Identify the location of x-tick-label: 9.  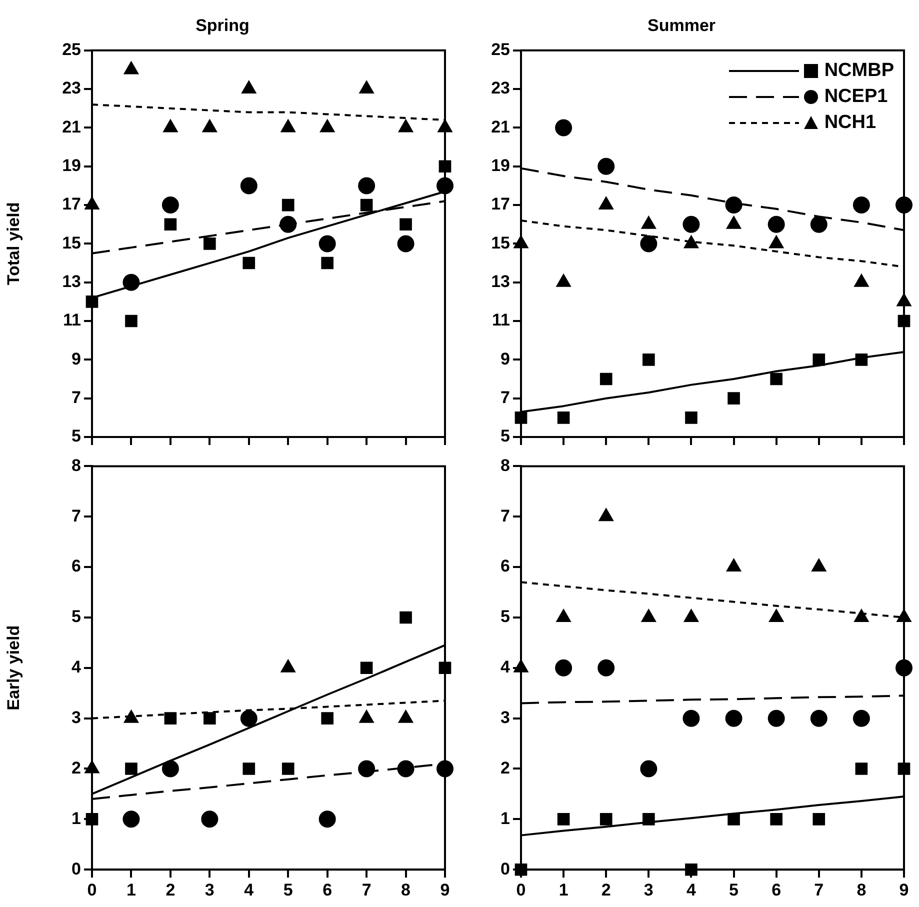
(445, 890).